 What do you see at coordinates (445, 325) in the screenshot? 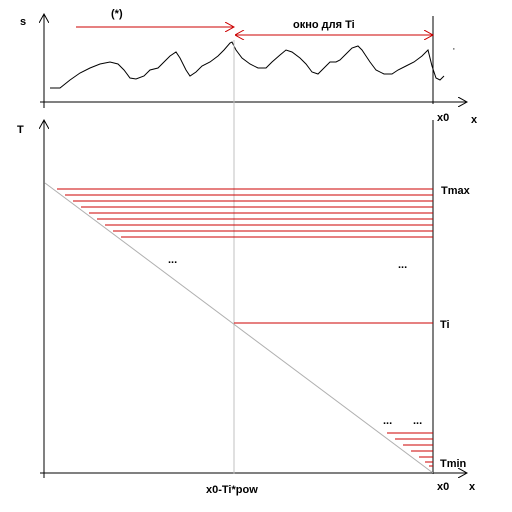
I see `ti-label: Ti` at bounding box center [445, 325].